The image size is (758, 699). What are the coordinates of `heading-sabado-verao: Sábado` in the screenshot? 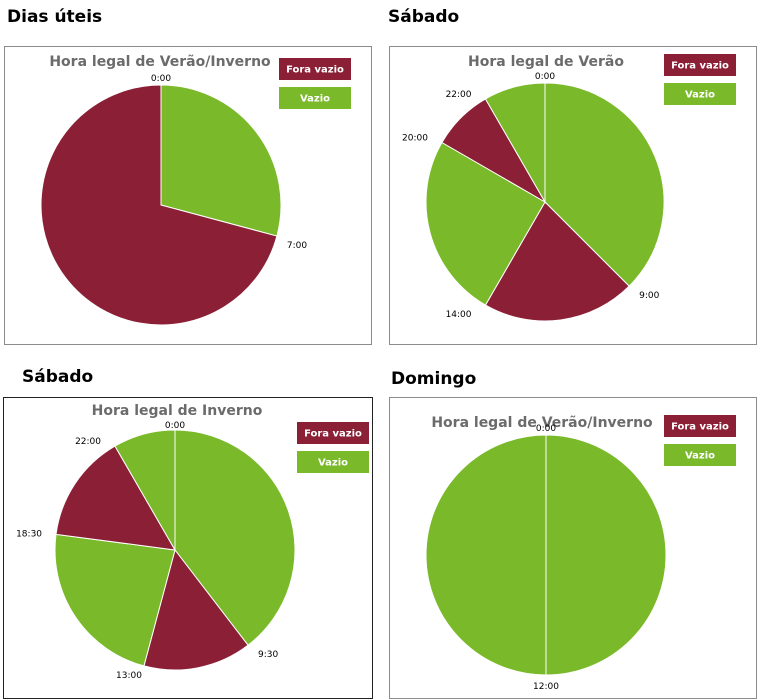 It's located at (424, 17).